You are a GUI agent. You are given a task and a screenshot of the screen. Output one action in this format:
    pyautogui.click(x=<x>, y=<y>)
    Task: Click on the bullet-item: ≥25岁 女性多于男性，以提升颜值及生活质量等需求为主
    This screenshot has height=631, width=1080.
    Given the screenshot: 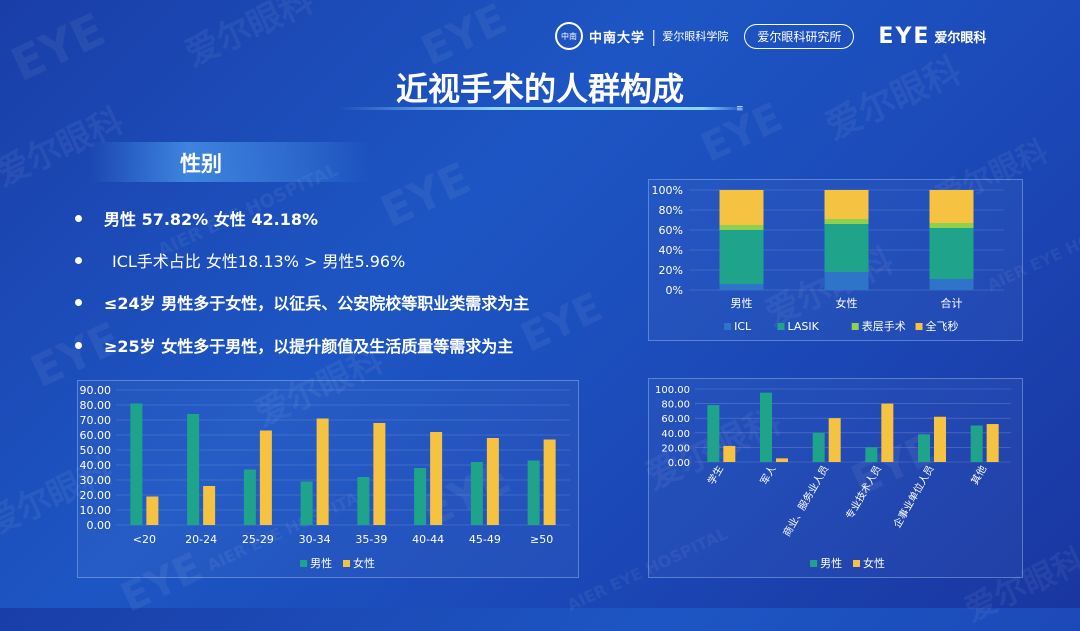 What is the action you would take?
    pyautogui.click(x=294, y=345)
    